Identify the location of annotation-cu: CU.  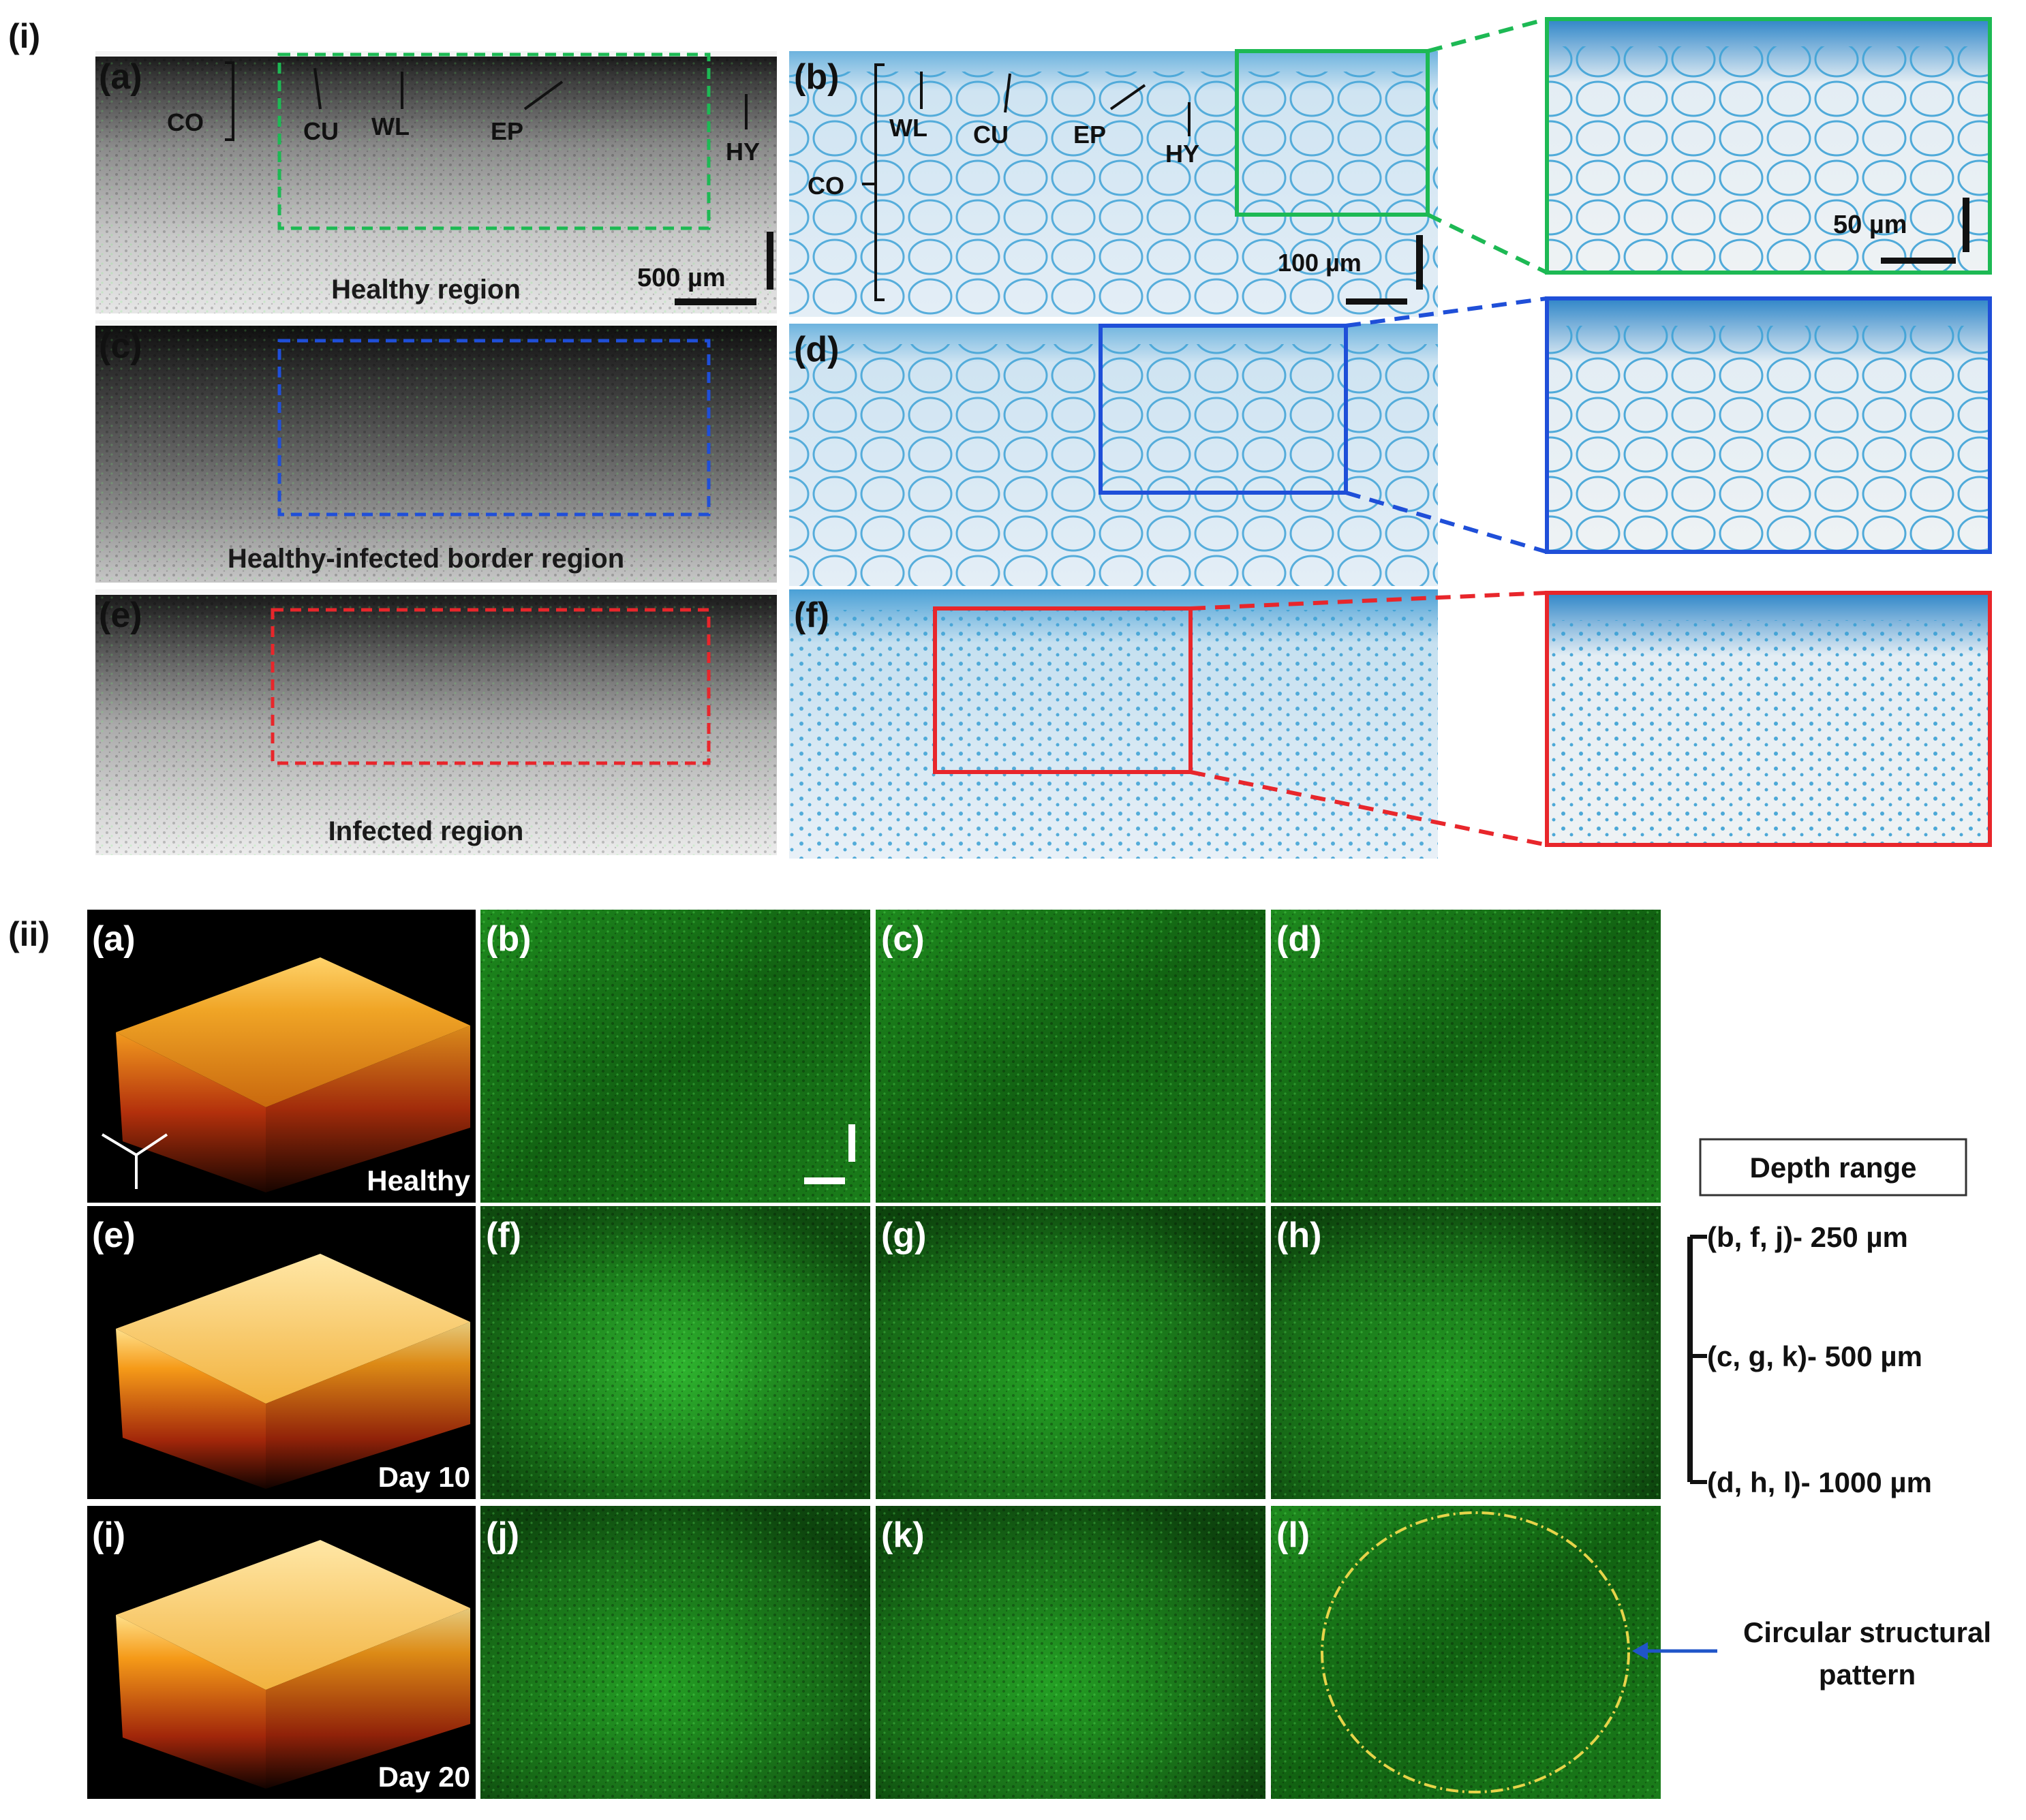
(991, 135).